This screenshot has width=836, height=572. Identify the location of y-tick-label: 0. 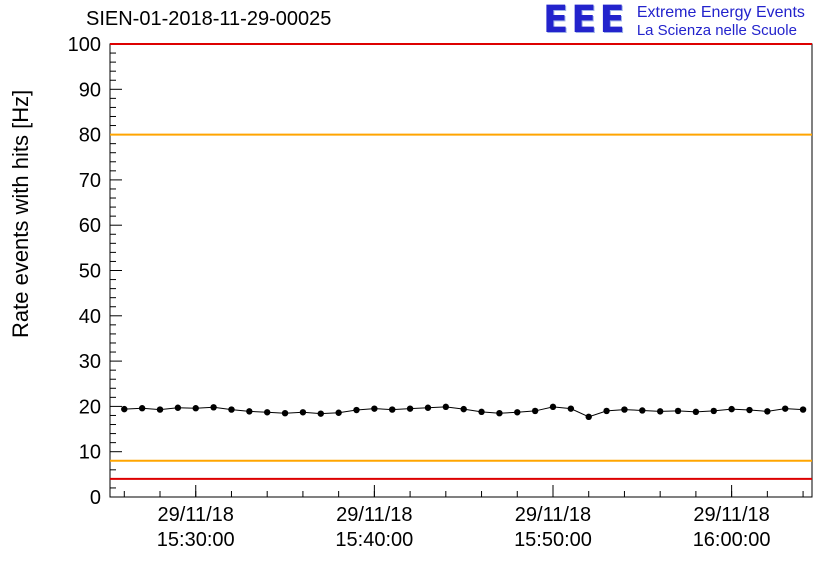
(95, 498).